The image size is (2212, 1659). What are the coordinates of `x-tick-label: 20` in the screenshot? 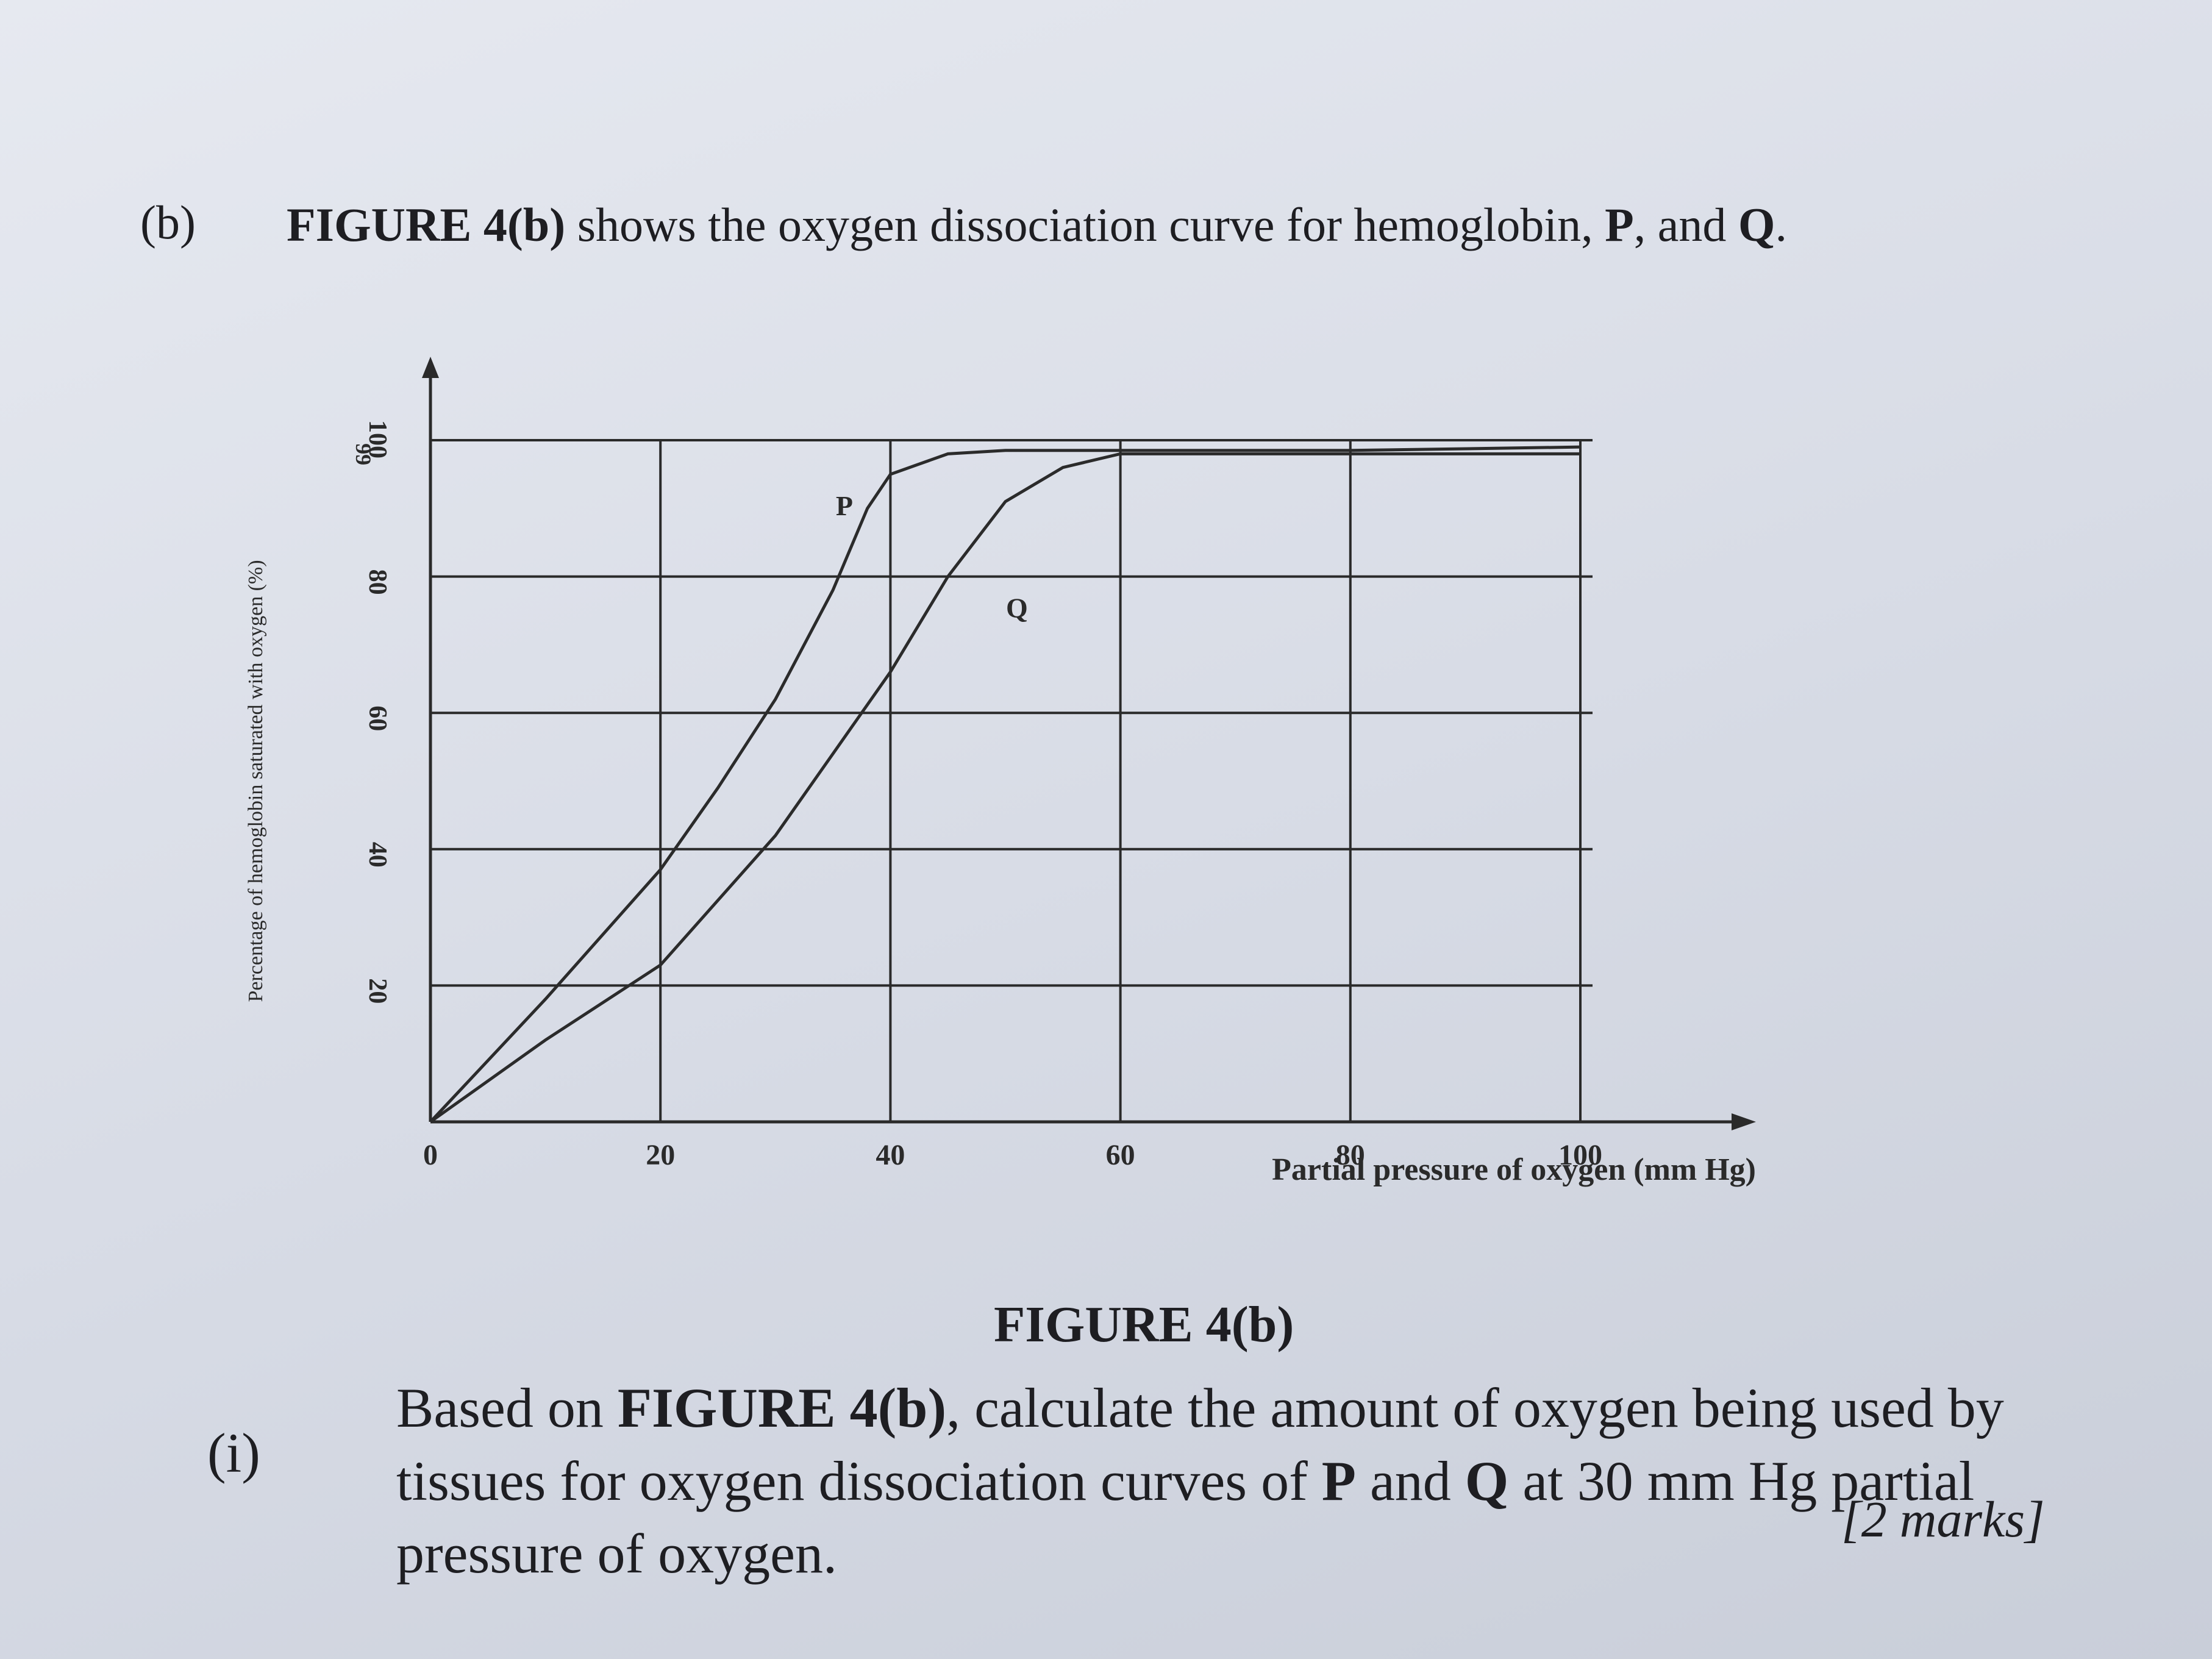 It's located at (660, 1155).